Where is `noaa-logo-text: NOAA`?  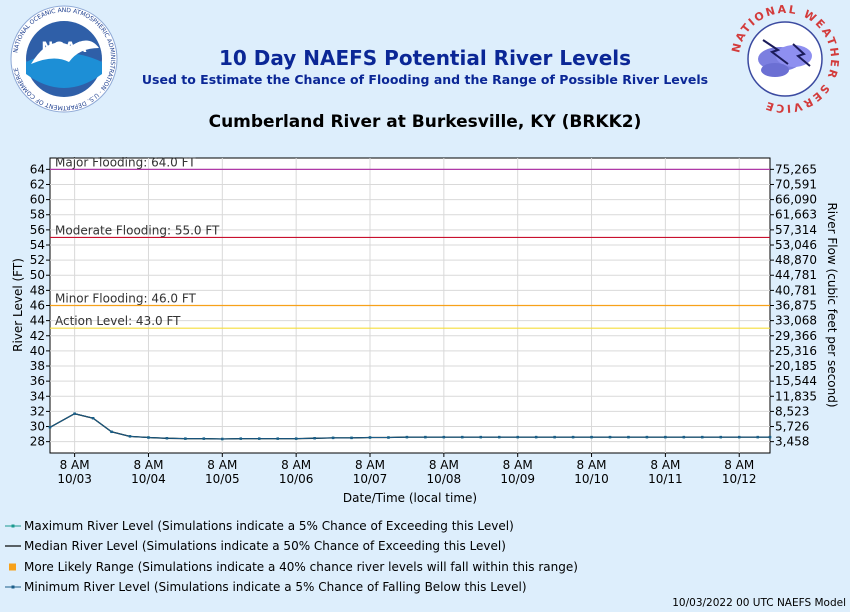 noaa-logo-text: NOAA is located at coordinates (64, 48).